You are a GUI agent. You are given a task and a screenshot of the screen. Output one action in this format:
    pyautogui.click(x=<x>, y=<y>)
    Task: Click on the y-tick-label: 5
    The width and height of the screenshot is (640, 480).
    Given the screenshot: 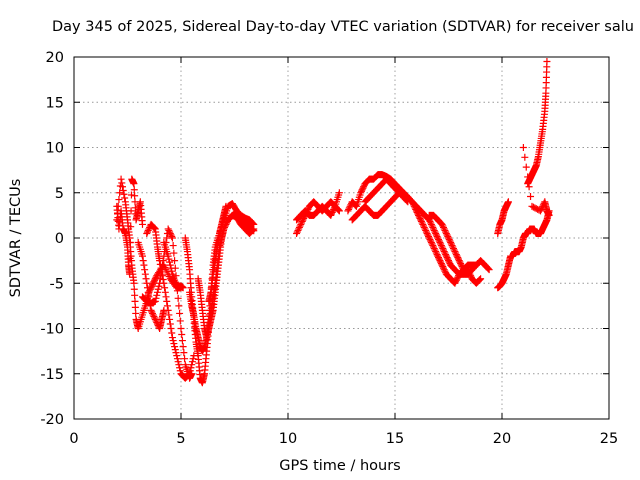 What is the action you would take?
    pyautogui.click(x=59, y=194)
    